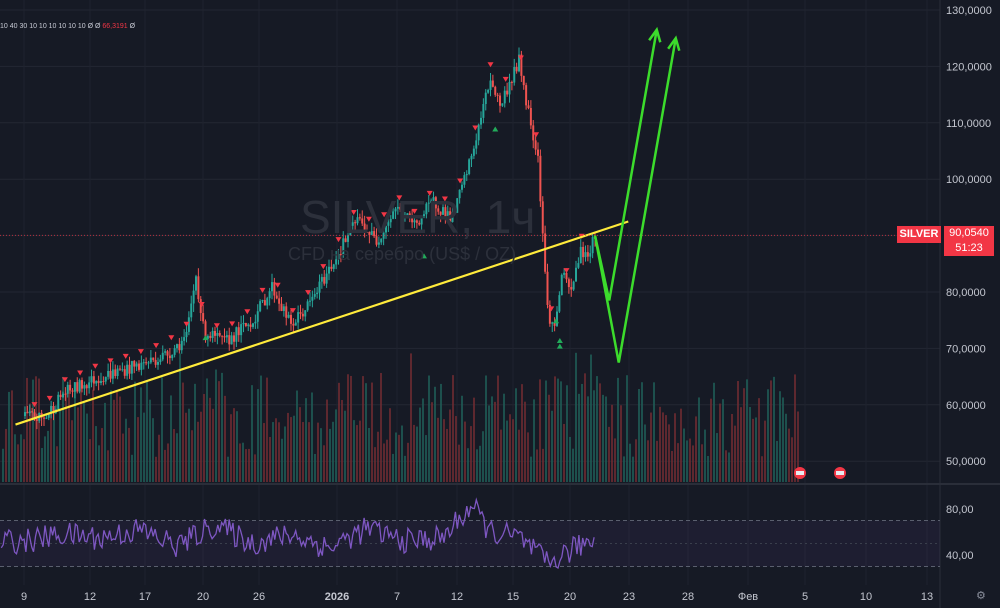 The width and height of the screenshot is (1000, 608). What do you see at coordinates (960, 556) in the screenshot?
I see `rsi-y-tick-label: 40,00` at bounding box center [960, 556].